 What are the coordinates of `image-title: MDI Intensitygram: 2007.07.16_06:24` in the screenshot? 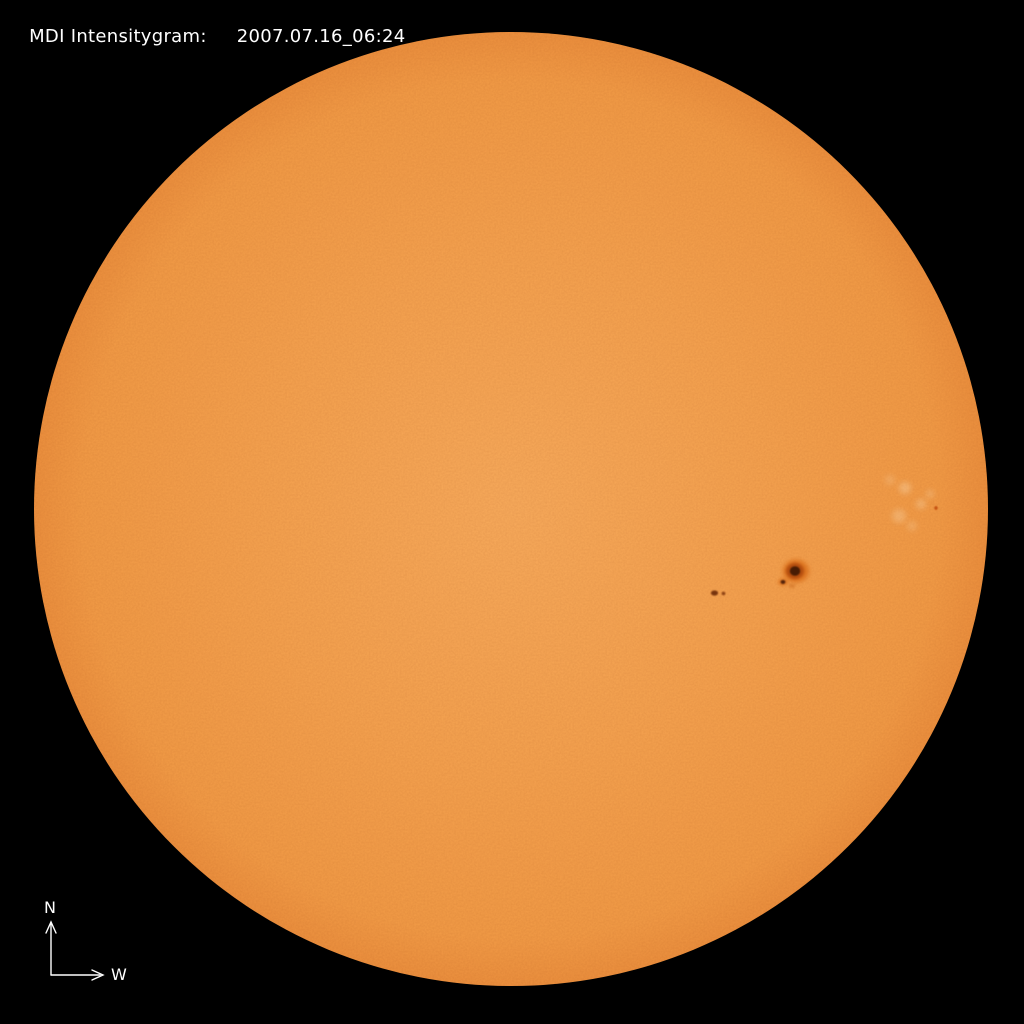 It's located at (205, 36).